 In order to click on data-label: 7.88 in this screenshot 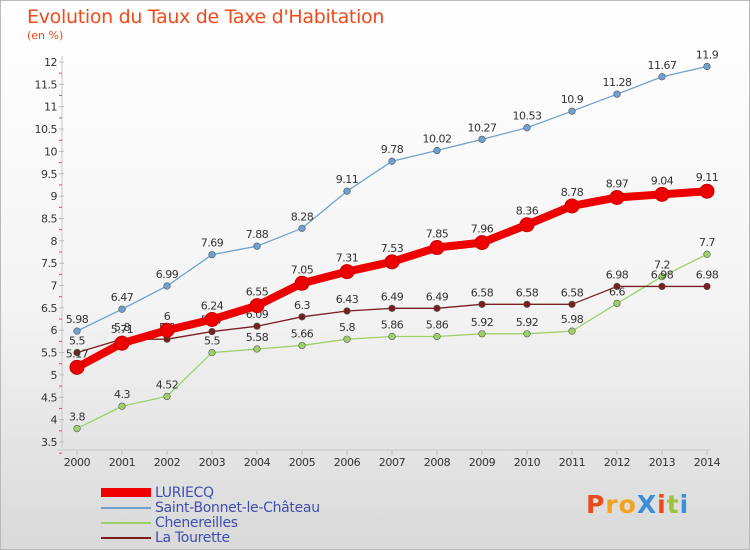, I will do `click(257, 234)`.